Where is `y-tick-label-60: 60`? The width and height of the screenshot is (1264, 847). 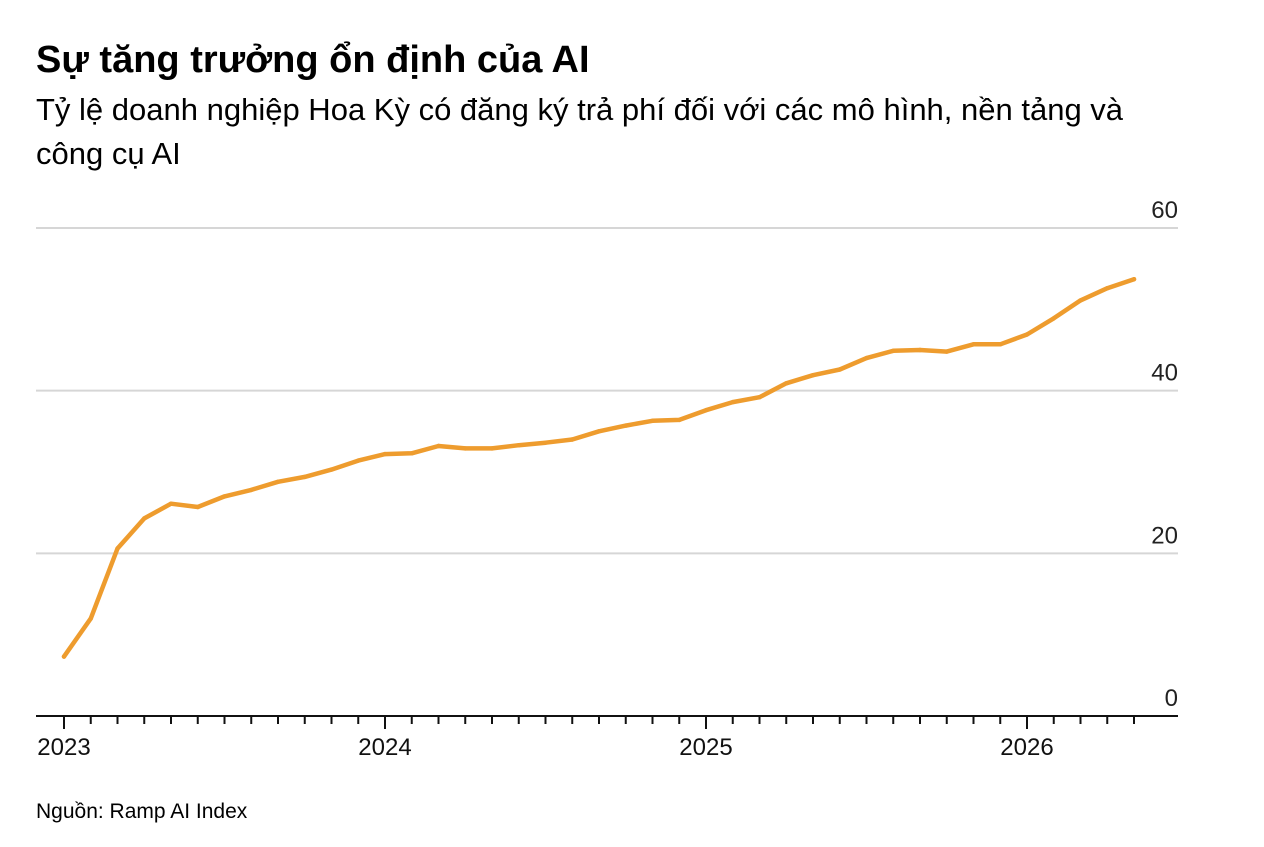
y-tick-label-60: 60 is located at coordinates (1164, 210).